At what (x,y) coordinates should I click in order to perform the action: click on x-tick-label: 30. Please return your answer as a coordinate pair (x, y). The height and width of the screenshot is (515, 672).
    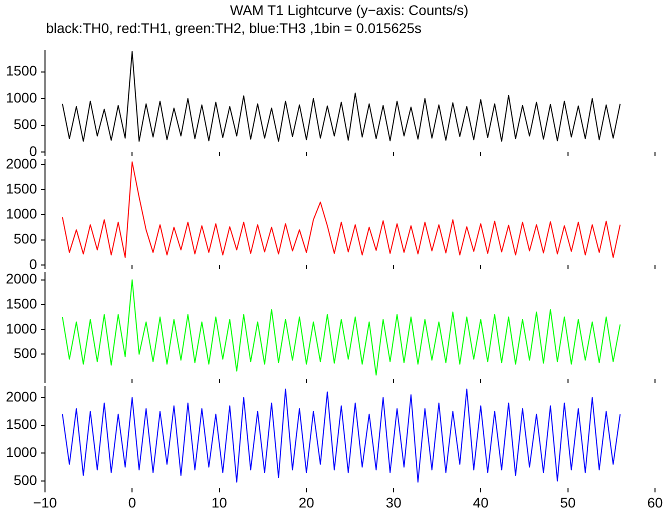
    Looking at the image, I should click on (394, 502).